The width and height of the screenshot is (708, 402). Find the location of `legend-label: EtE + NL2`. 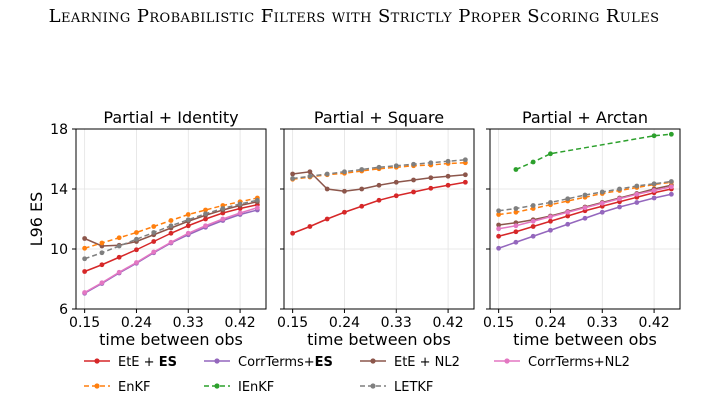

legend-label: EtE + NL2 is located at coordinates (427, 362).